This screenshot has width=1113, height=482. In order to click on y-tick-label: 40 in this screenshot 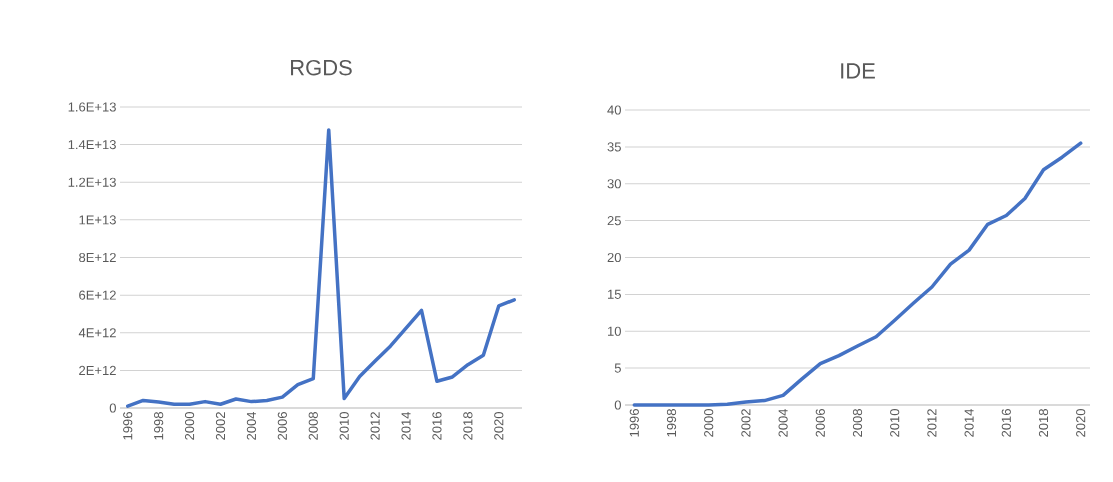, I will do `click(614, 110)`.